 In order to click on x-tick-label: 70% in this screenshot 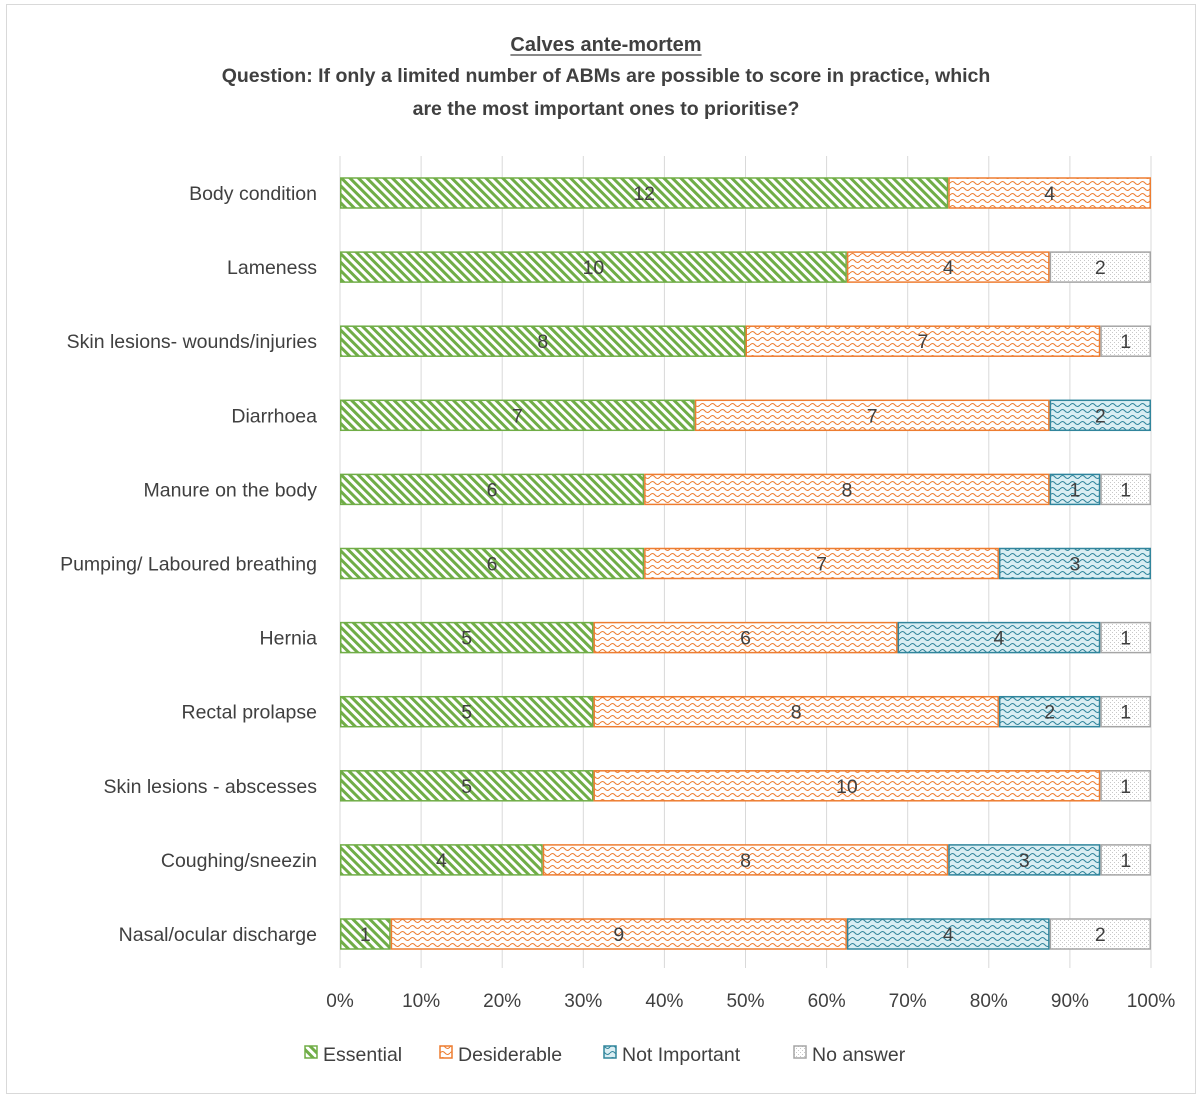, I will do `click(908, 1001)`.